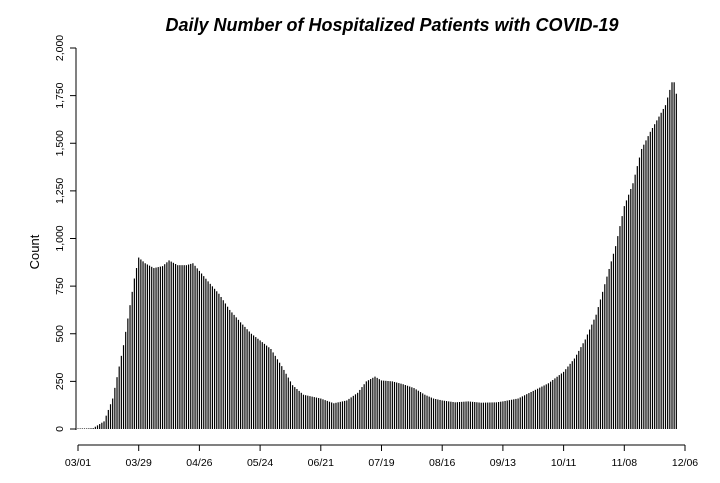 This screenshot has width=720, height=483. What do you see at coordinates (381, 463) in the screenshot?
I see `x-tick-label: 07/19` at bounding box center [381, 463].